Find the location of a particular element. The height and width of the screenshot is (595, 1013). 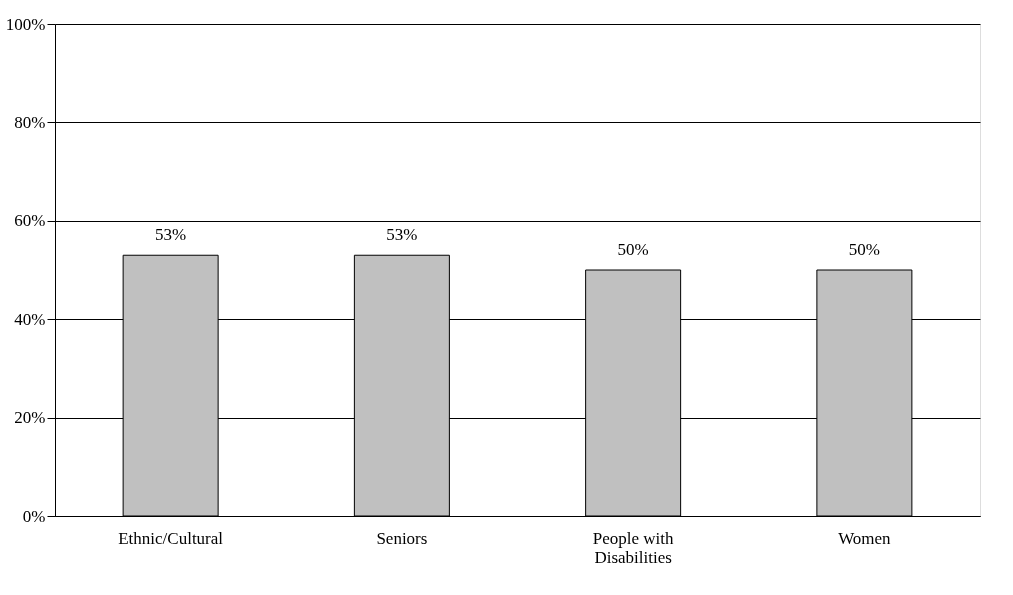

y-tick-label: 20% is located at coordinates (30, 418).